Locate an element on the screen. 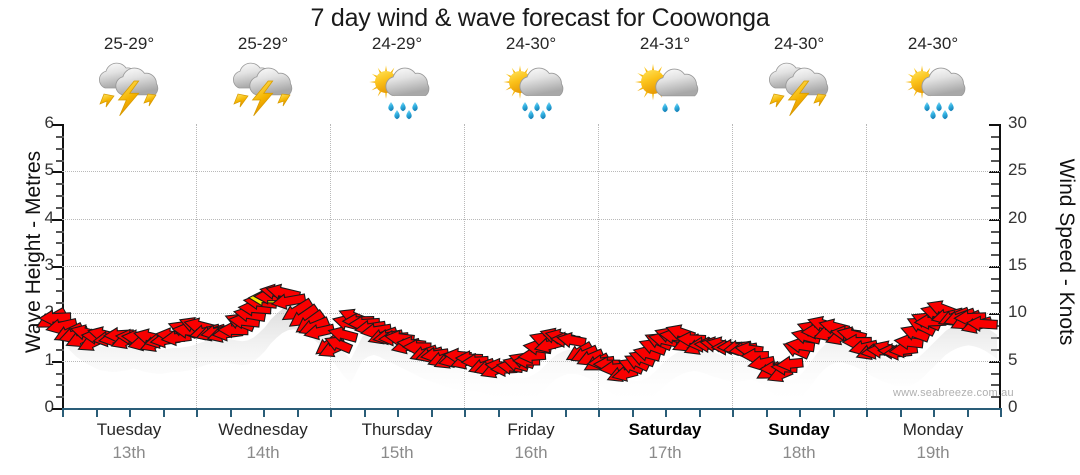 Image resolution: width=1080 pixels, height=475 pixels. left-tick-label: 6 is located at coordinates (49, 122).